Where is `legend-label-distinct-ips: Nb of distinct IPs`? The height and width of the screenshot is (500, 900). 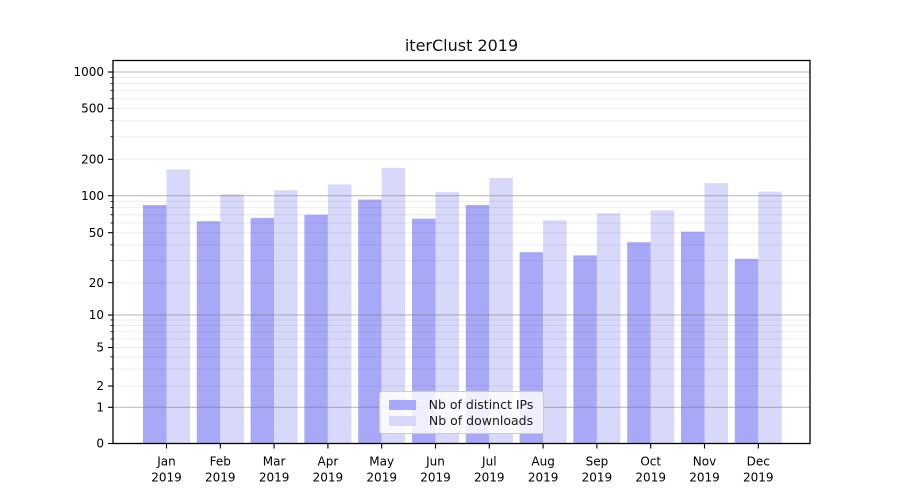 legend-label-distinct-ips: Nb of distinct IPs is located at coordinates (481, 404).